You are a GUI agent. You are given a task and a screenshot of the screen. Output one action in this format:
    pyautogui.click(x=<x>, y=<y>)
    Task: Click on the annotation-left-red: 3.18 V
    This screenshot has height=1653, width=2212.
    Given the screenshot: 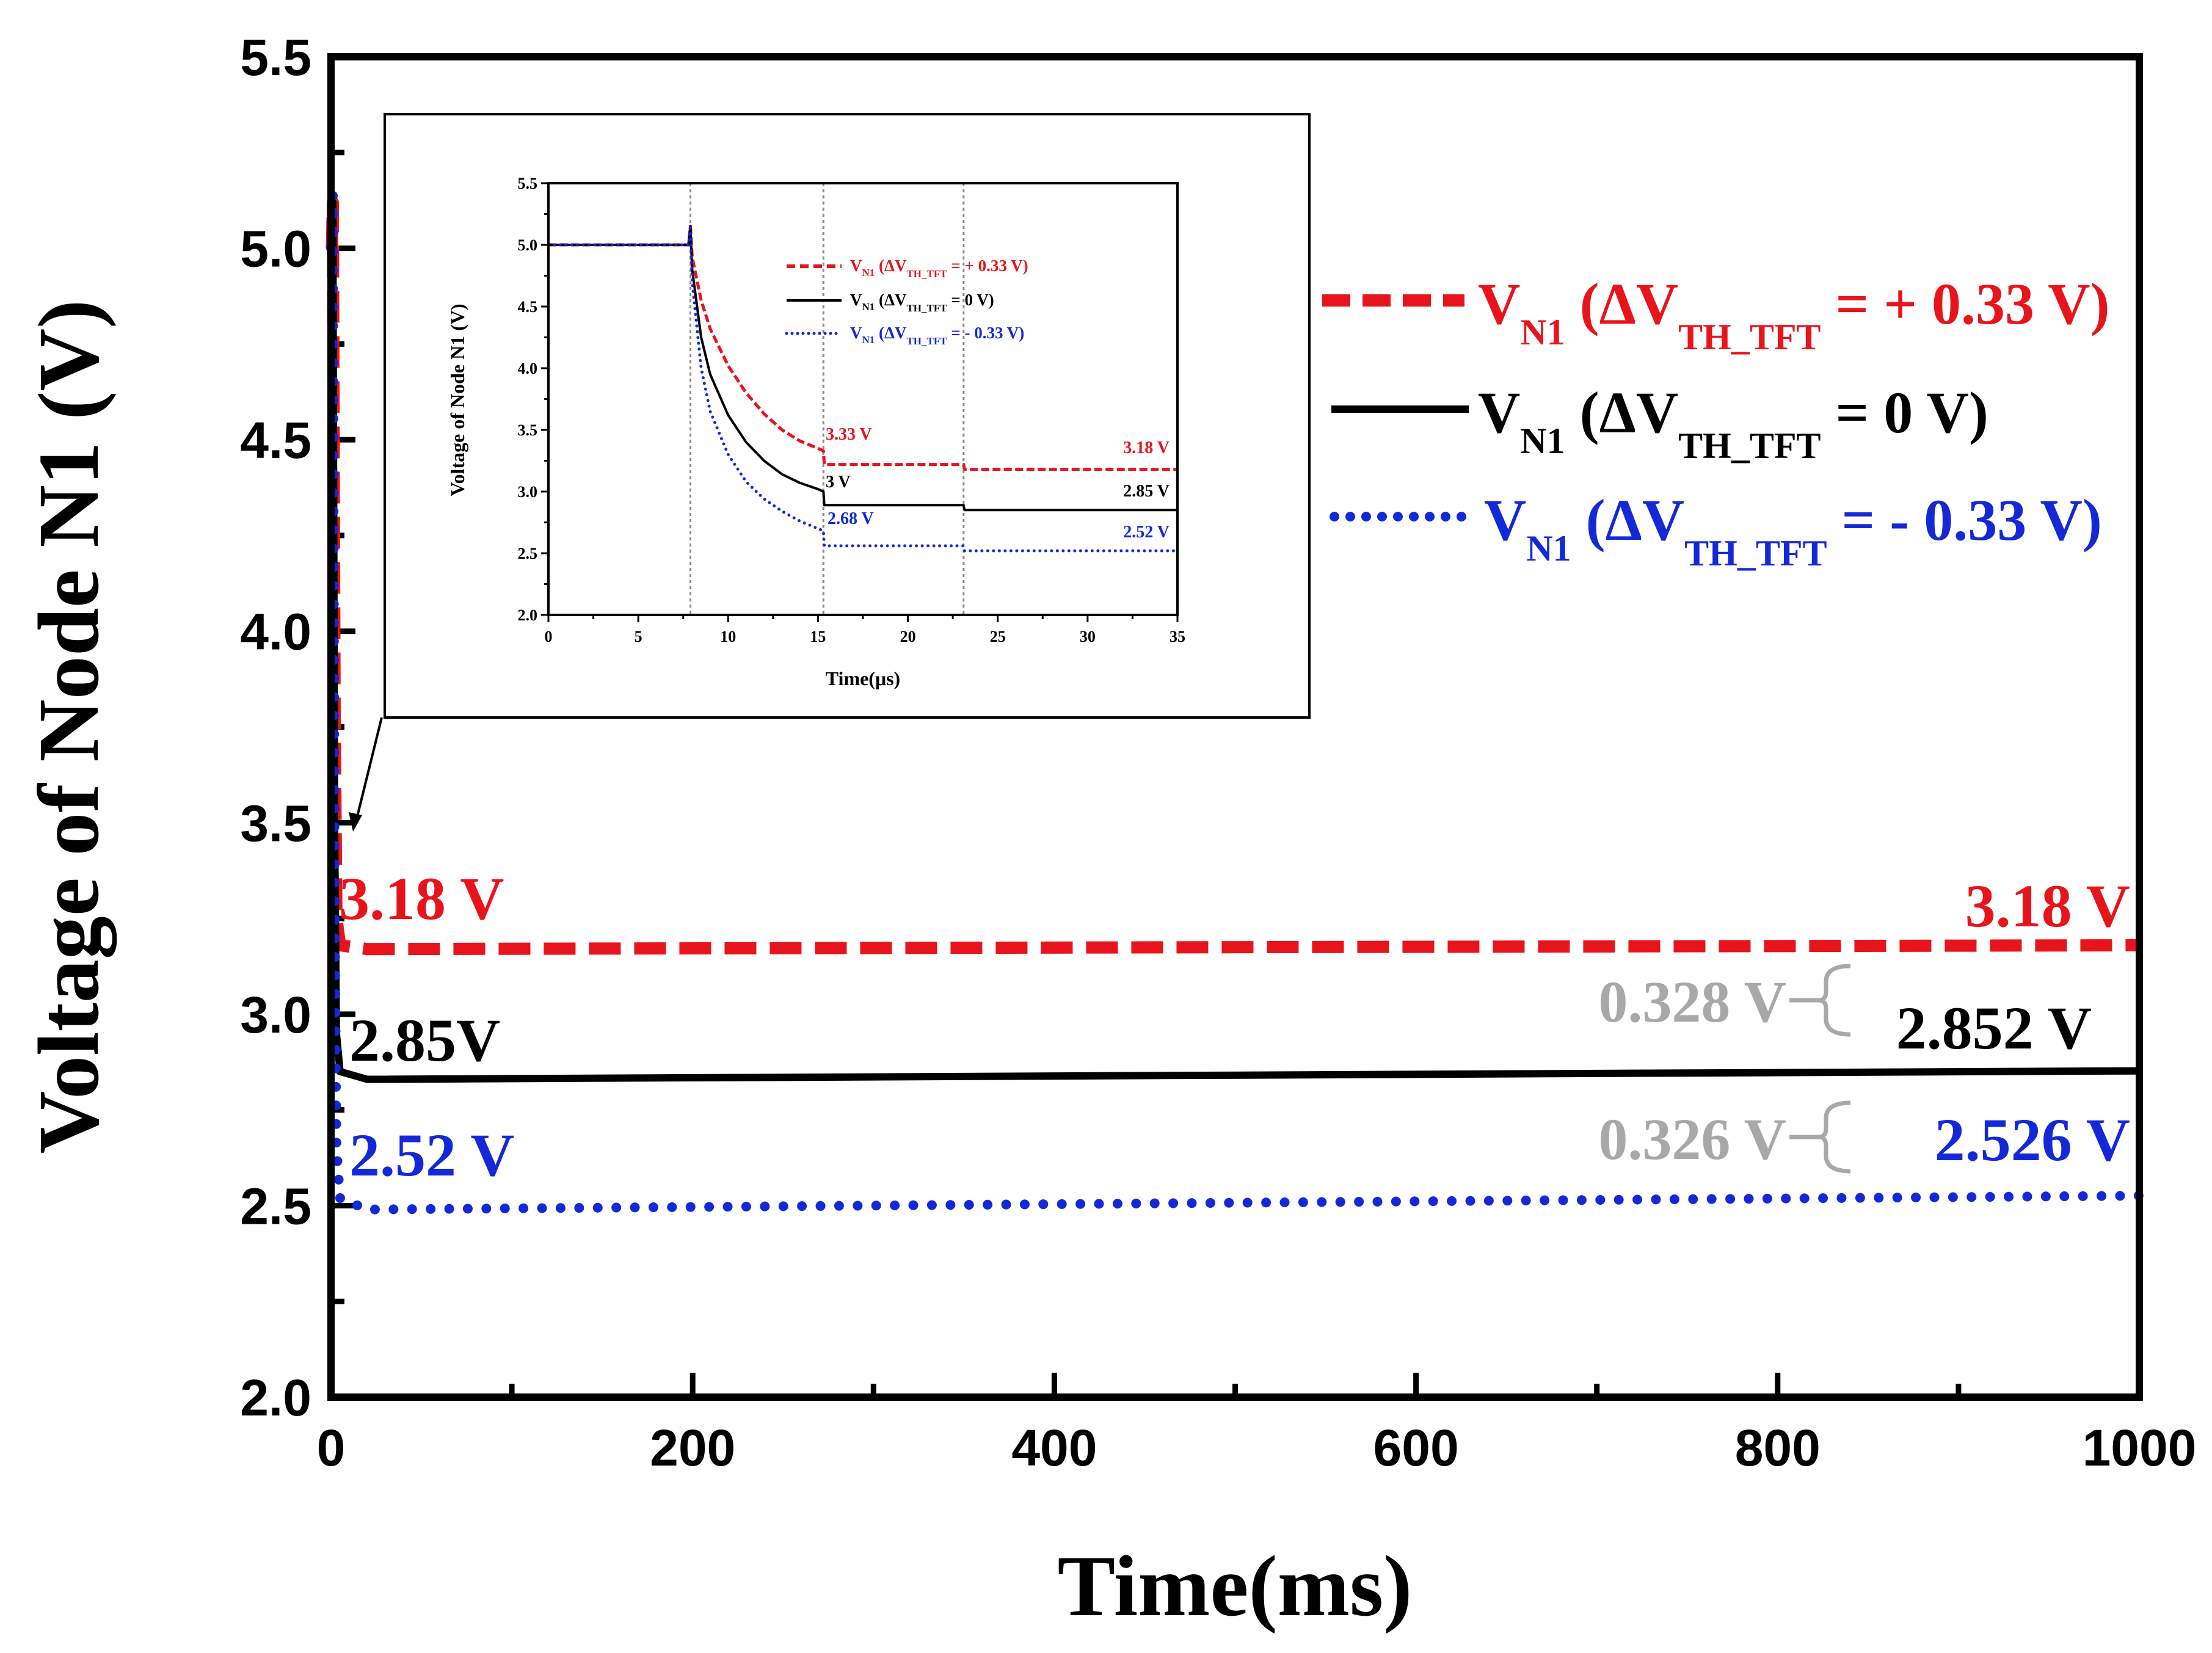 What is the action you would take?
    pyautogui.click(x=421, y=898)
    